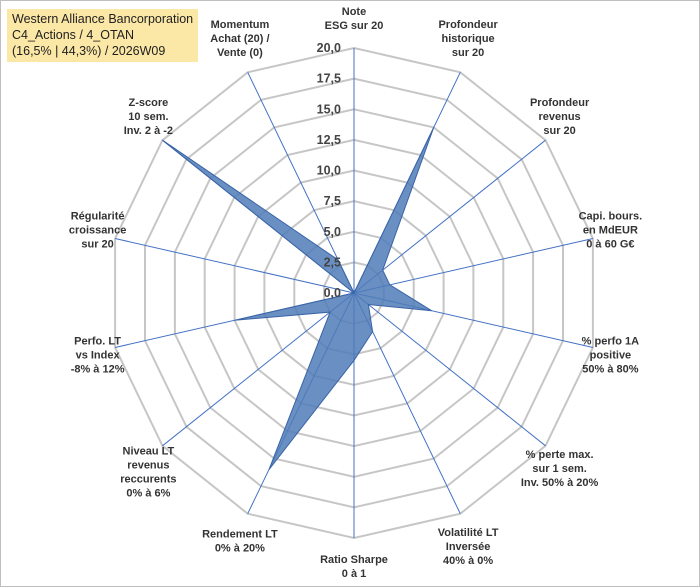  I want to click on axis-label: Niveau LT revenus reccurents 0% à 6%, so click(148, 473).